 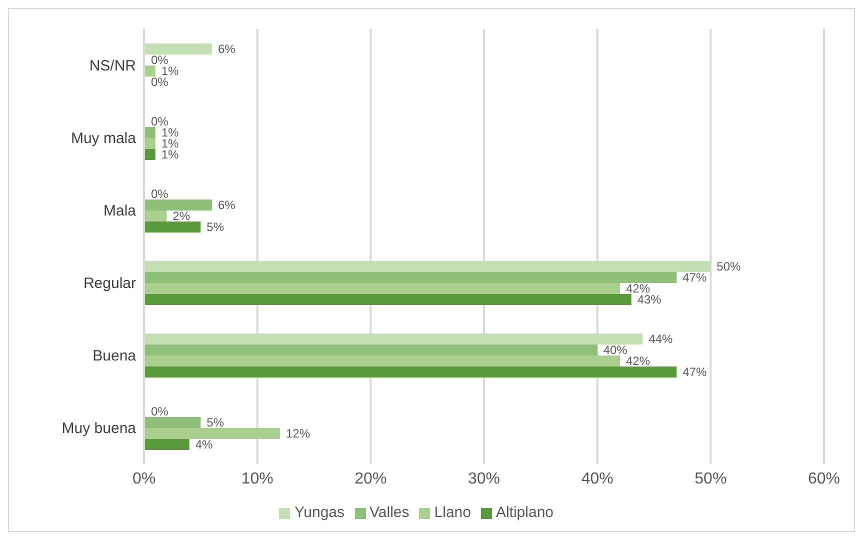 I want to click on x-tick-label: 60%, so click(x=824, y=479).